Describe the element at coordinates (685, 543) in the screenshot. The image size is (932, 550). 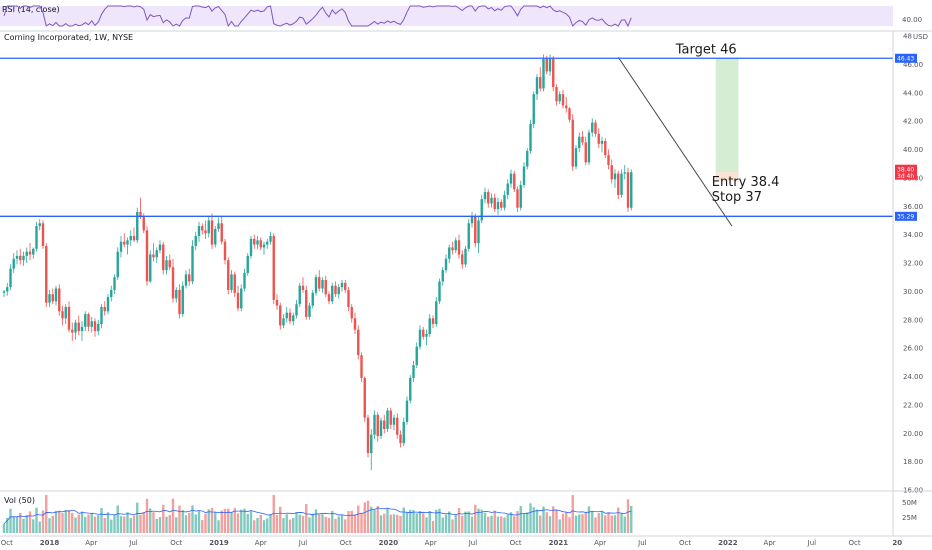
I see `x-tick-label: Oct` at that location.